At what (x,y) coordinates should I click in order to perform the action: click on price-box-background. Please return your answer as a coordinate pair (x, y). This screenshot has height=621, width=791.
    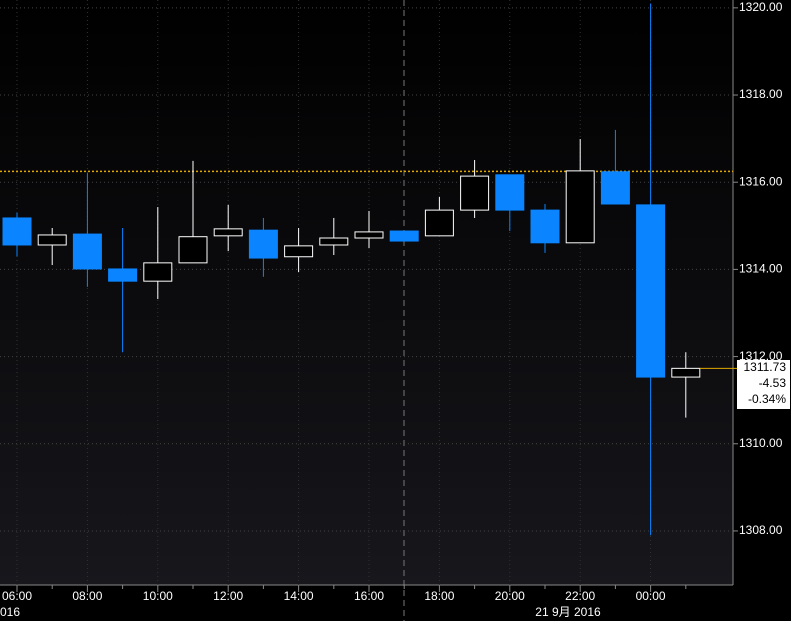
    Looking at the image, I should click on (763, 384).